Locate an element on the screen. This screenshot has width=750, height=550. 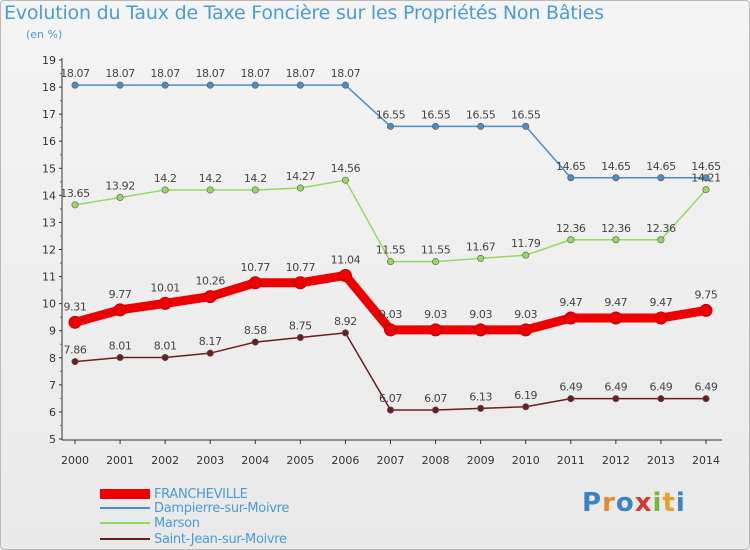
y-tick-label: 7 is located at coordinates (52, 385).